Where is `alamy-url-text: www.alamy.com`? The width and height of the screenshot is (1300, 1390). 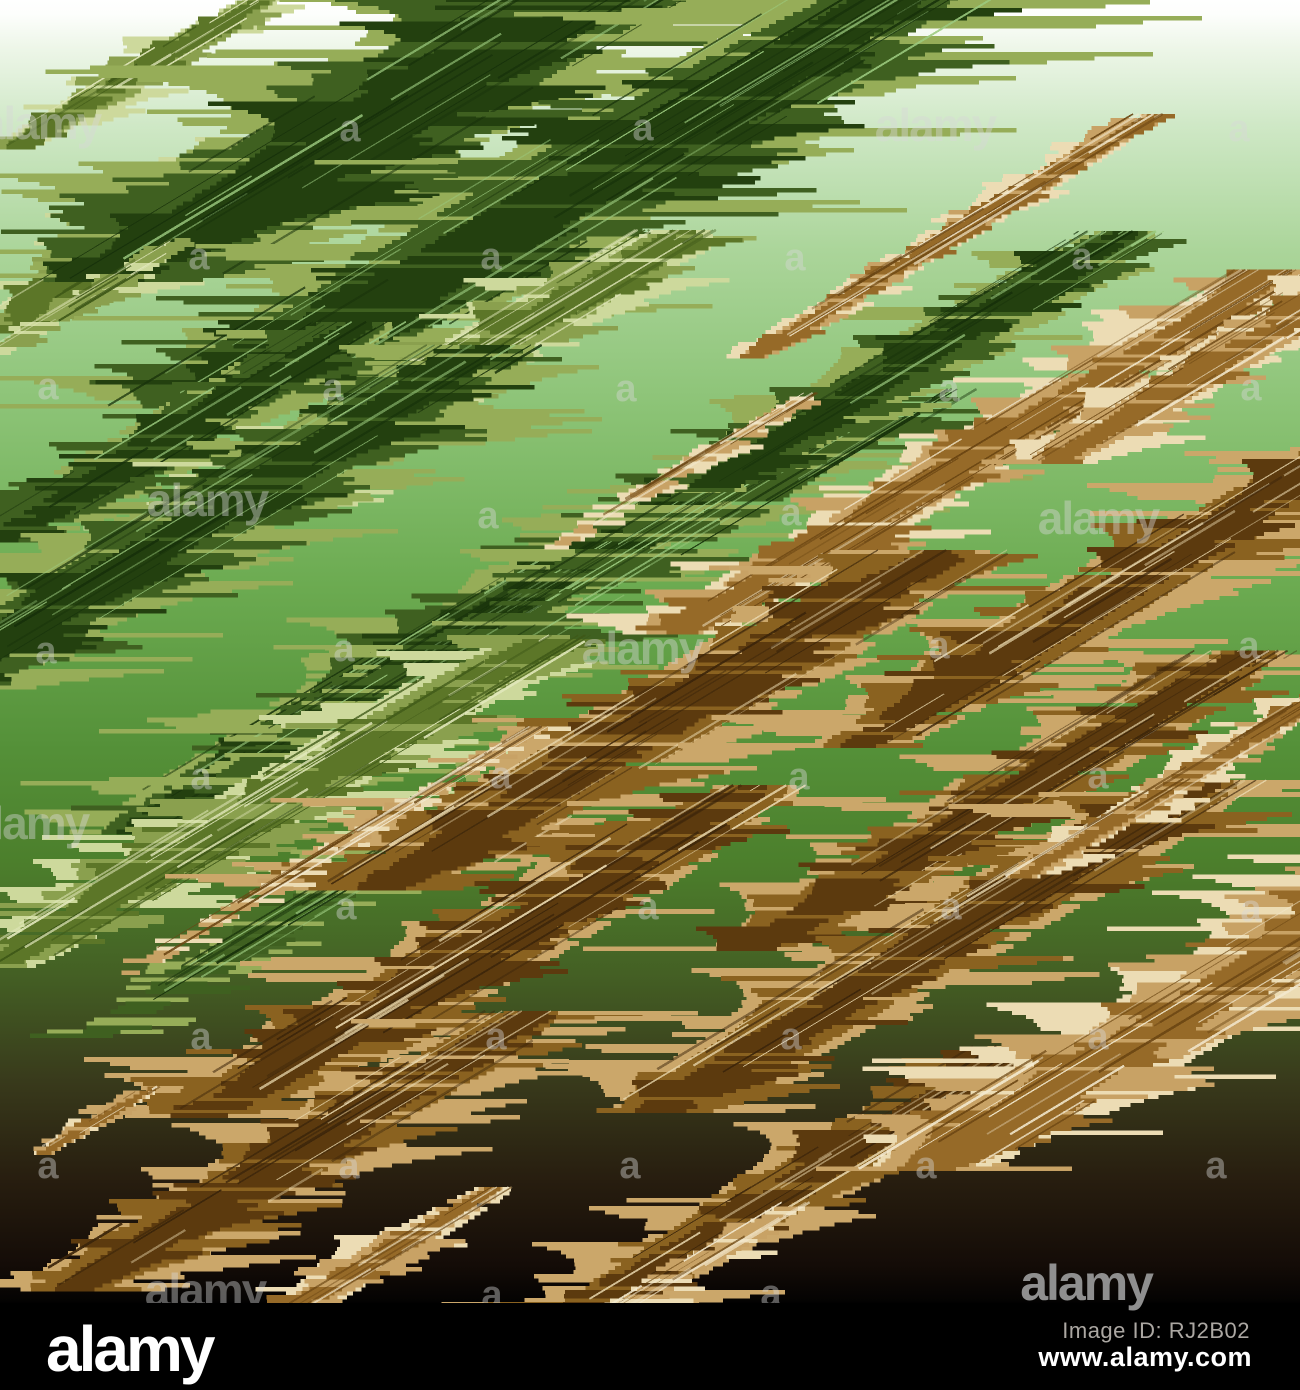
alamy-url-text: www.alamy.com is located at coordinates (1145, 1357).